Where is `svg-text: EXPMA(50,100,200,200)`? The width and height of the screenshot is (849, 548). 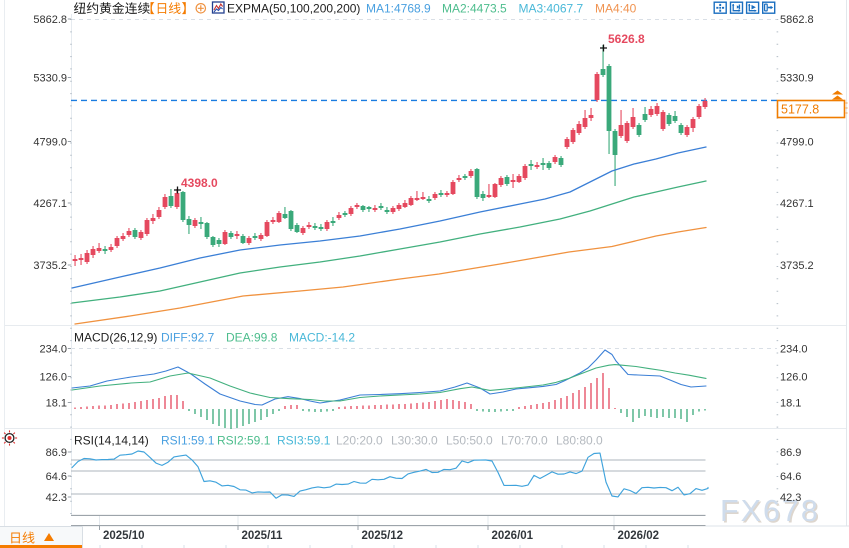
svg-text: EXPMA(50,100,200,200) is located at coordinates (293, 9).